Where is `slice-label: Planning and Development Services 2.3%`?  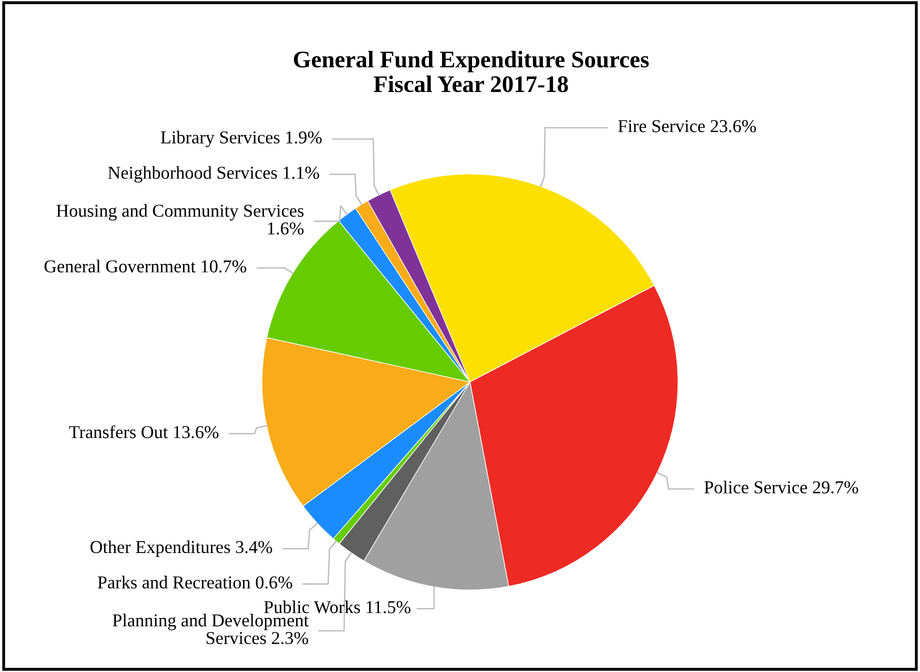 slice-label: Planning and Development Services 2.3% is located at coordinates (210, 629).